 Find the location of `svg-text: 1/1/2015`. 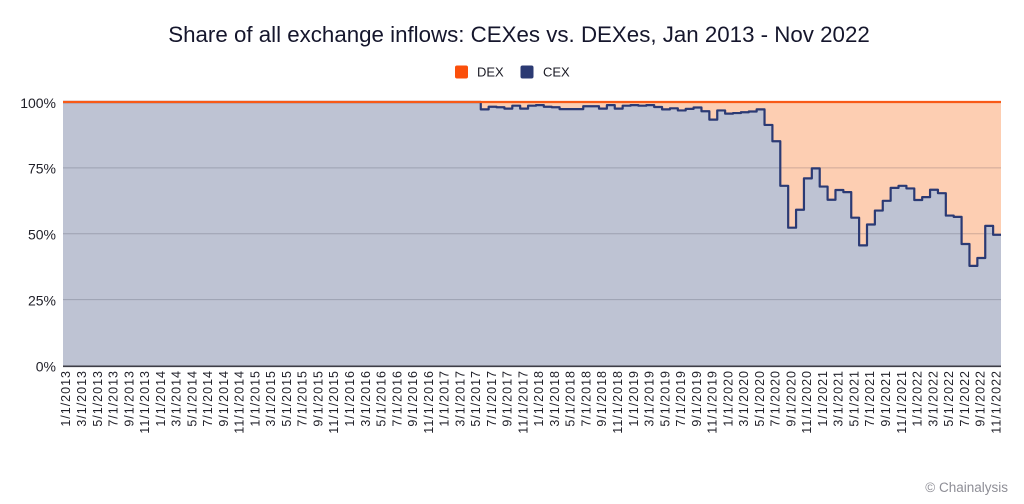

svg-text: 1/1/2015 is located at coordinates (255, 398).